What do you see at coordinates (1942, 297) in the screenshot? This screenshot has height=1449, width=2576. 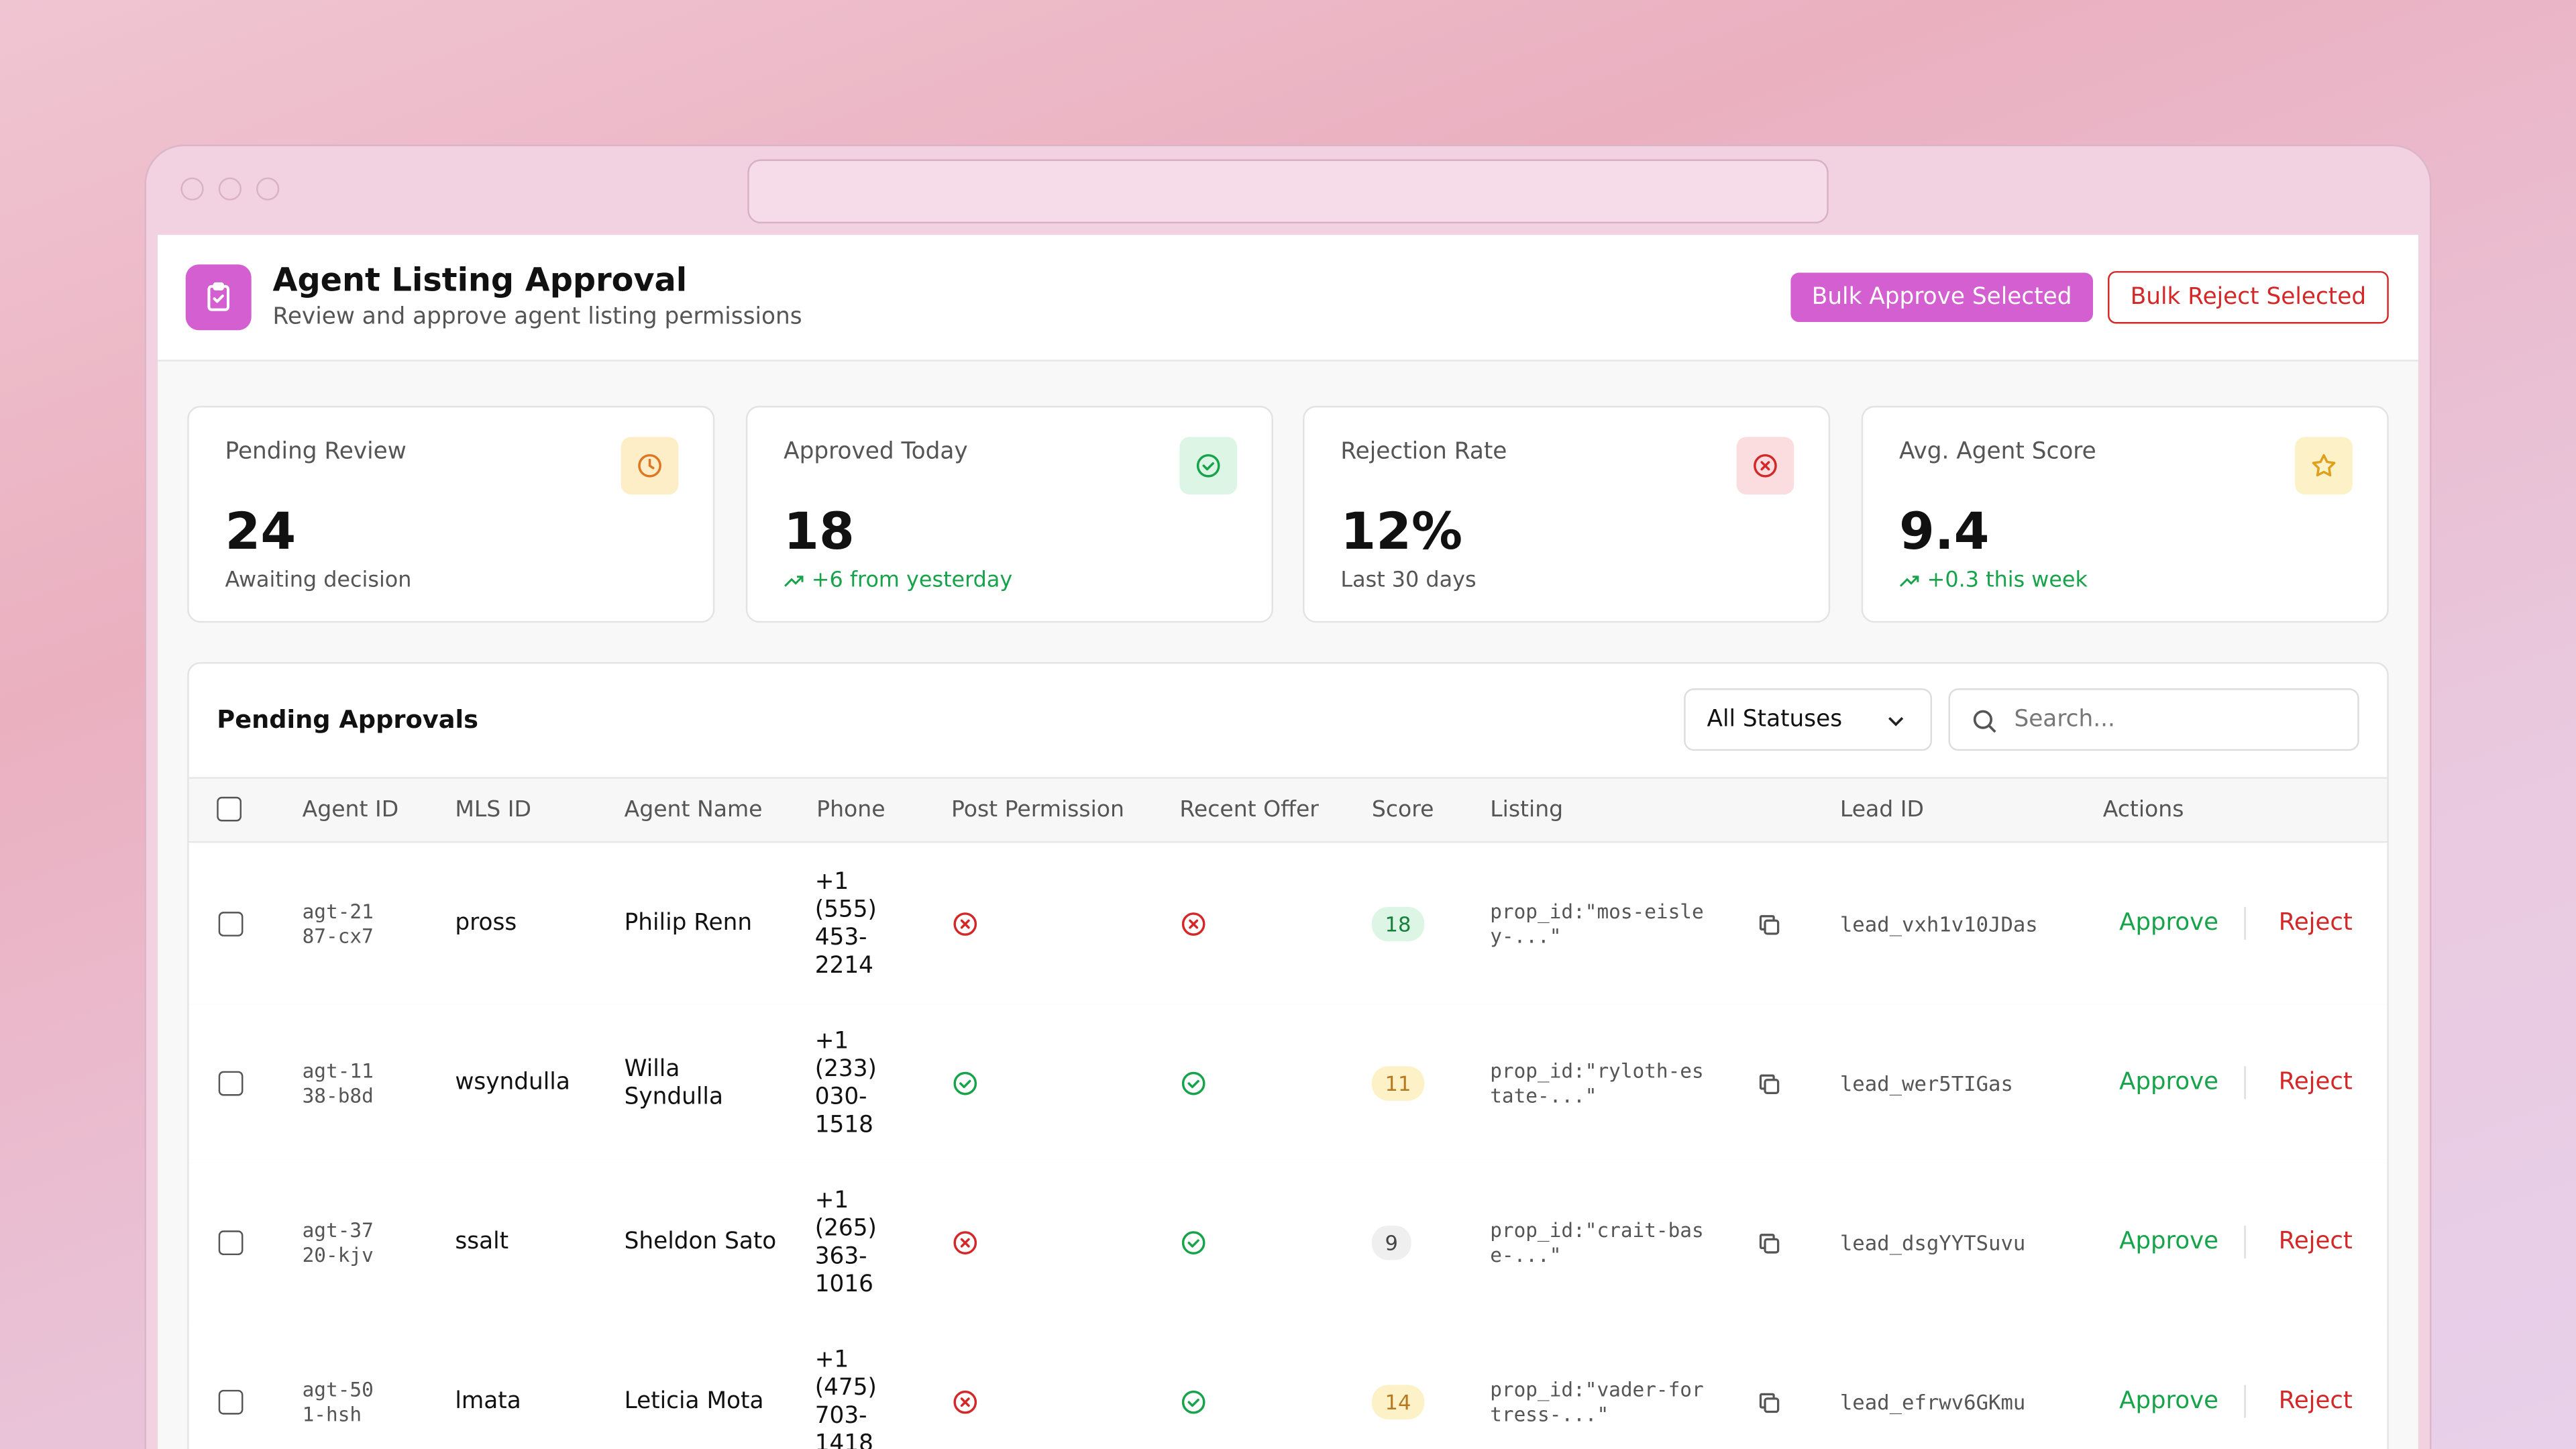 I see `bulk-approve-button: Bulk Approve Selected` at bounding box center [1942, 297].